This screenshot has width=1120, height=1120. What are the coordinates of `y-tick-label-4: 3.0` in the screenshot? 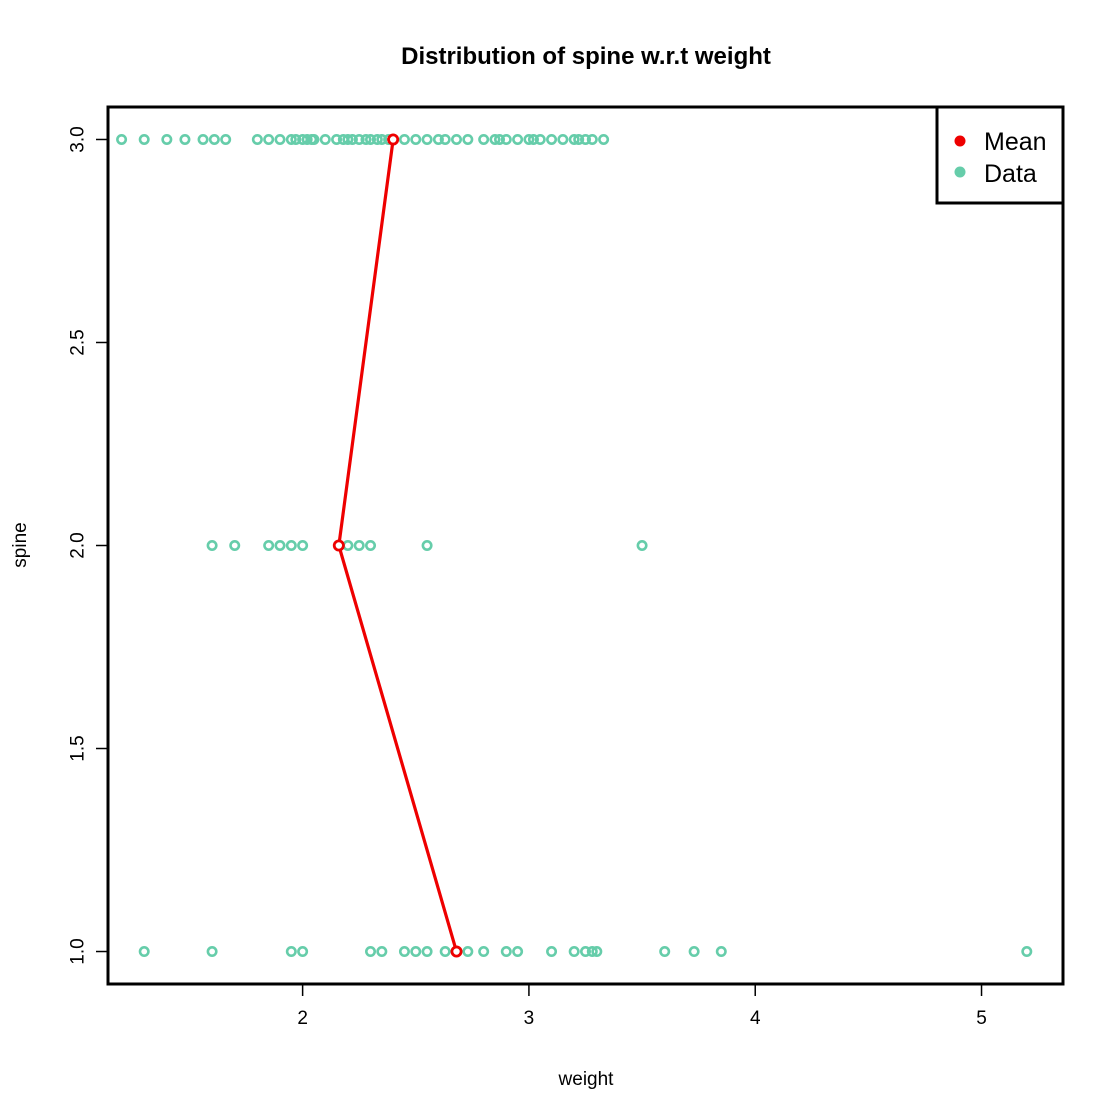 It's located at (78, 139).